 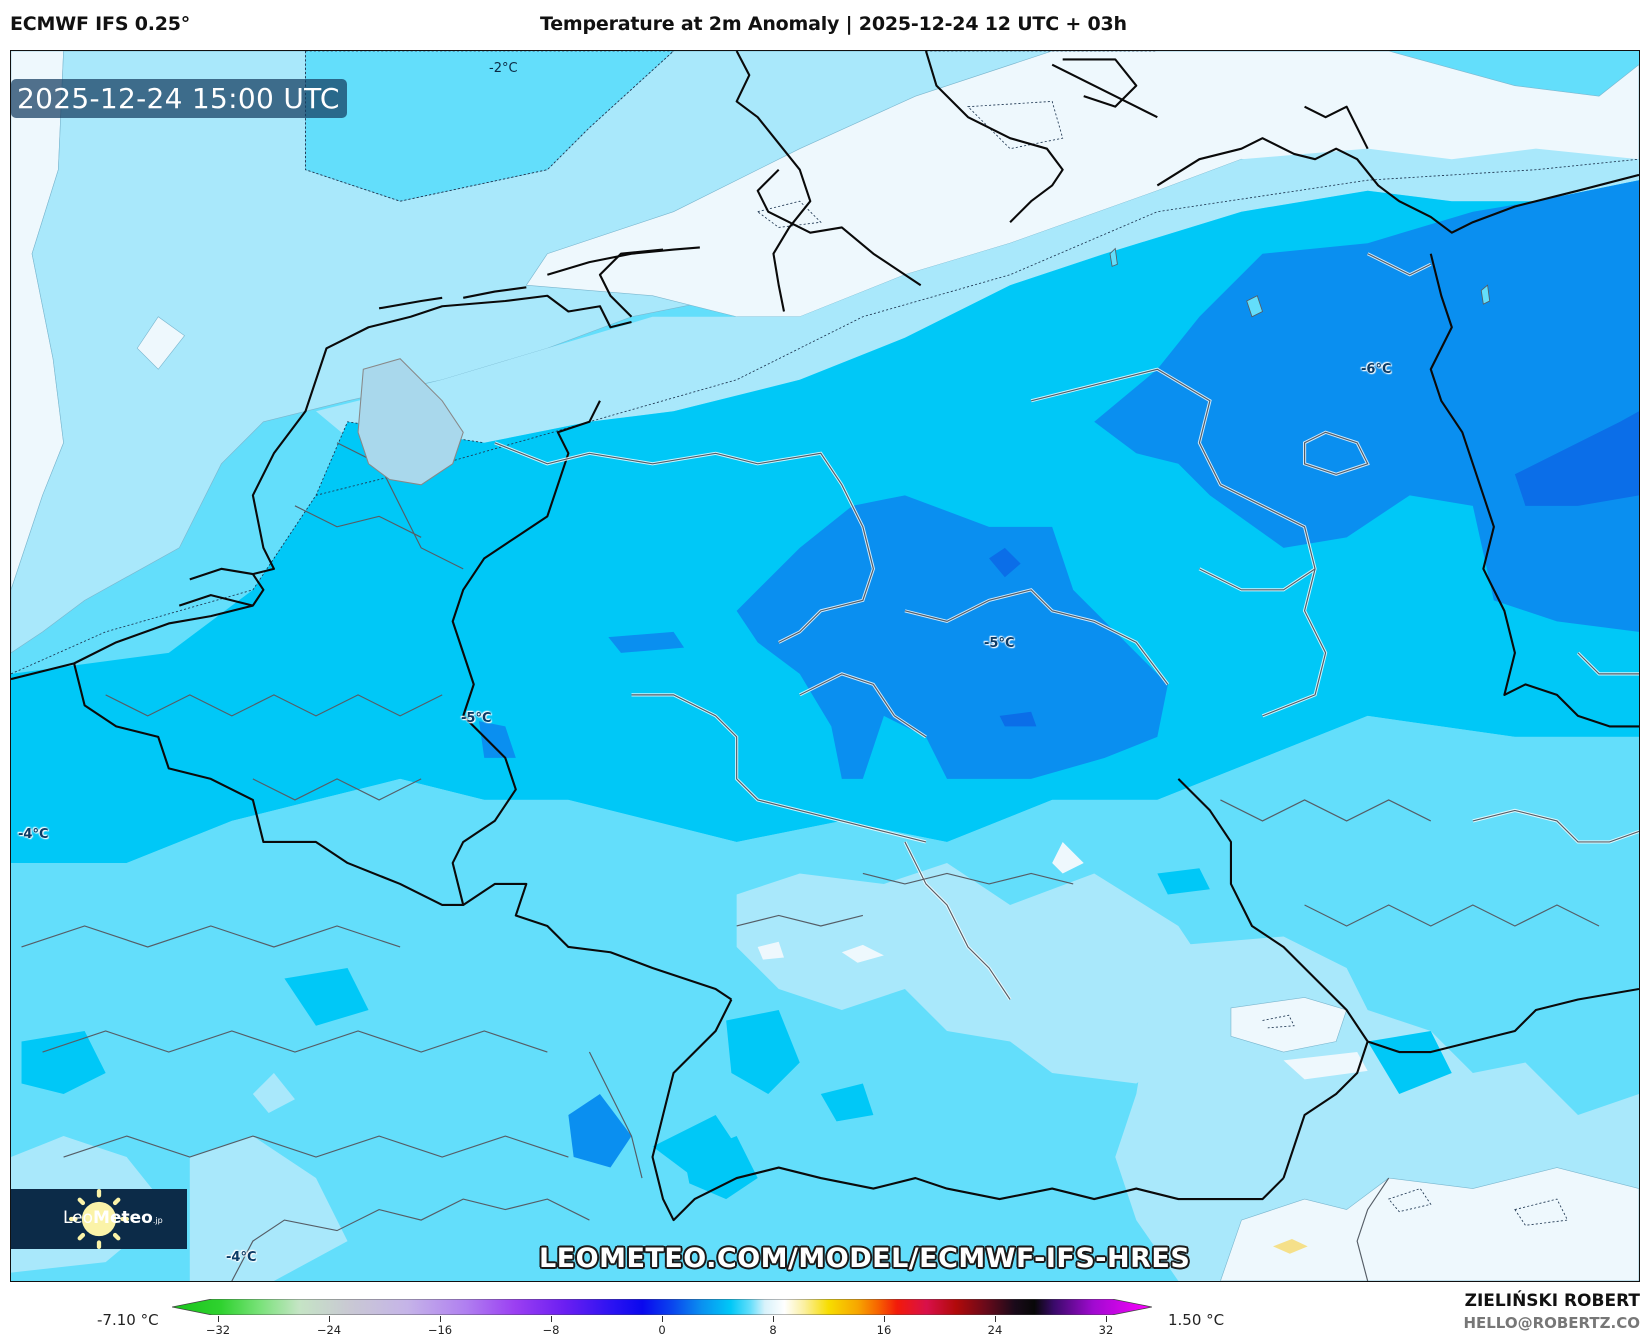 I want to click on colorbar-tick-label: 8, so click(x=773, y=1330).